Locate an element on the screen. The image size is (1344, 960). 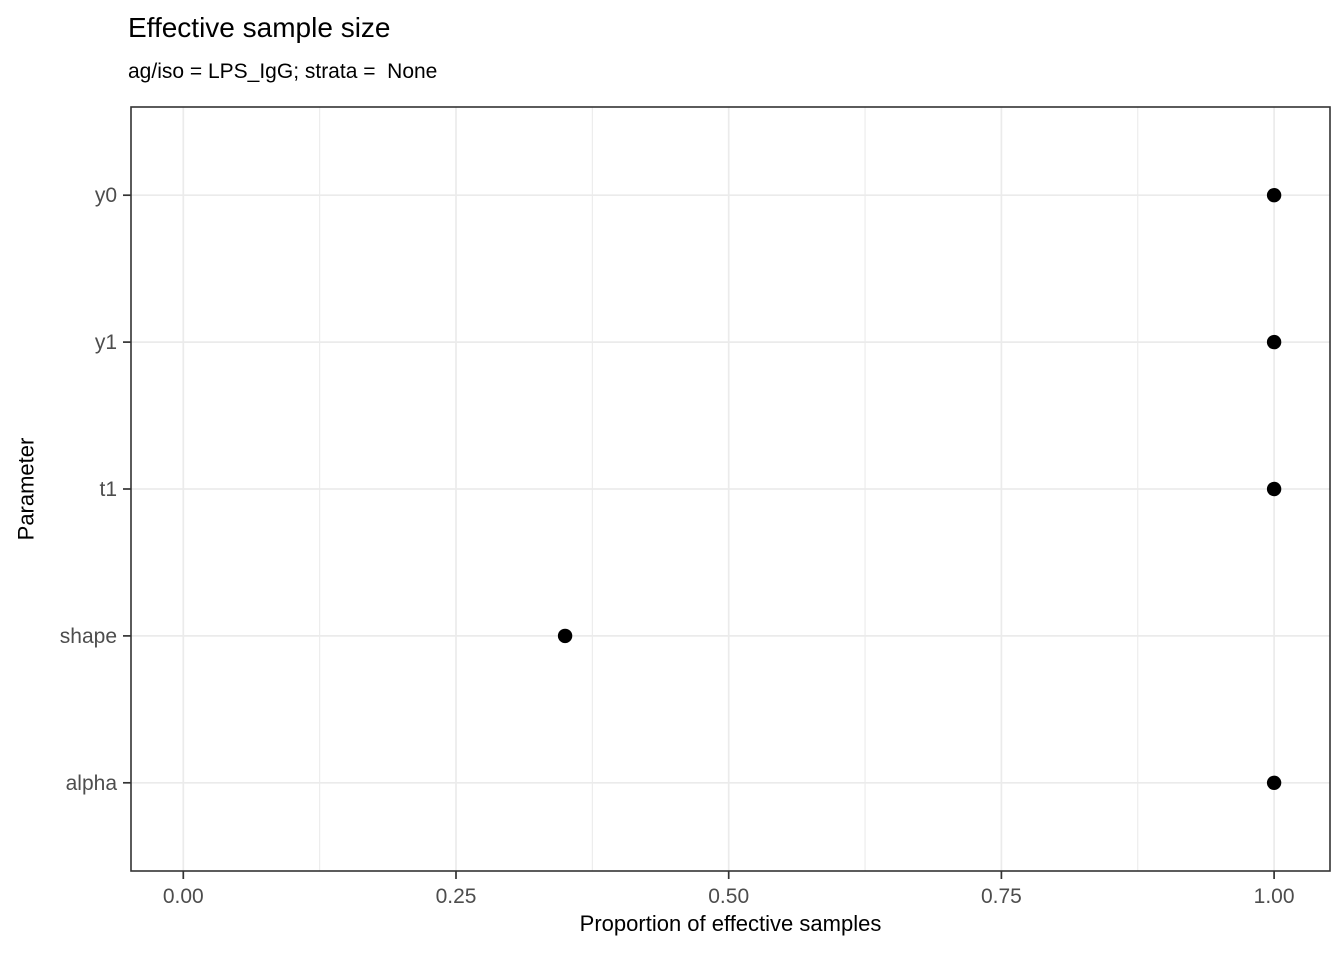
data-point-shape is located at coordinates (565, 636).